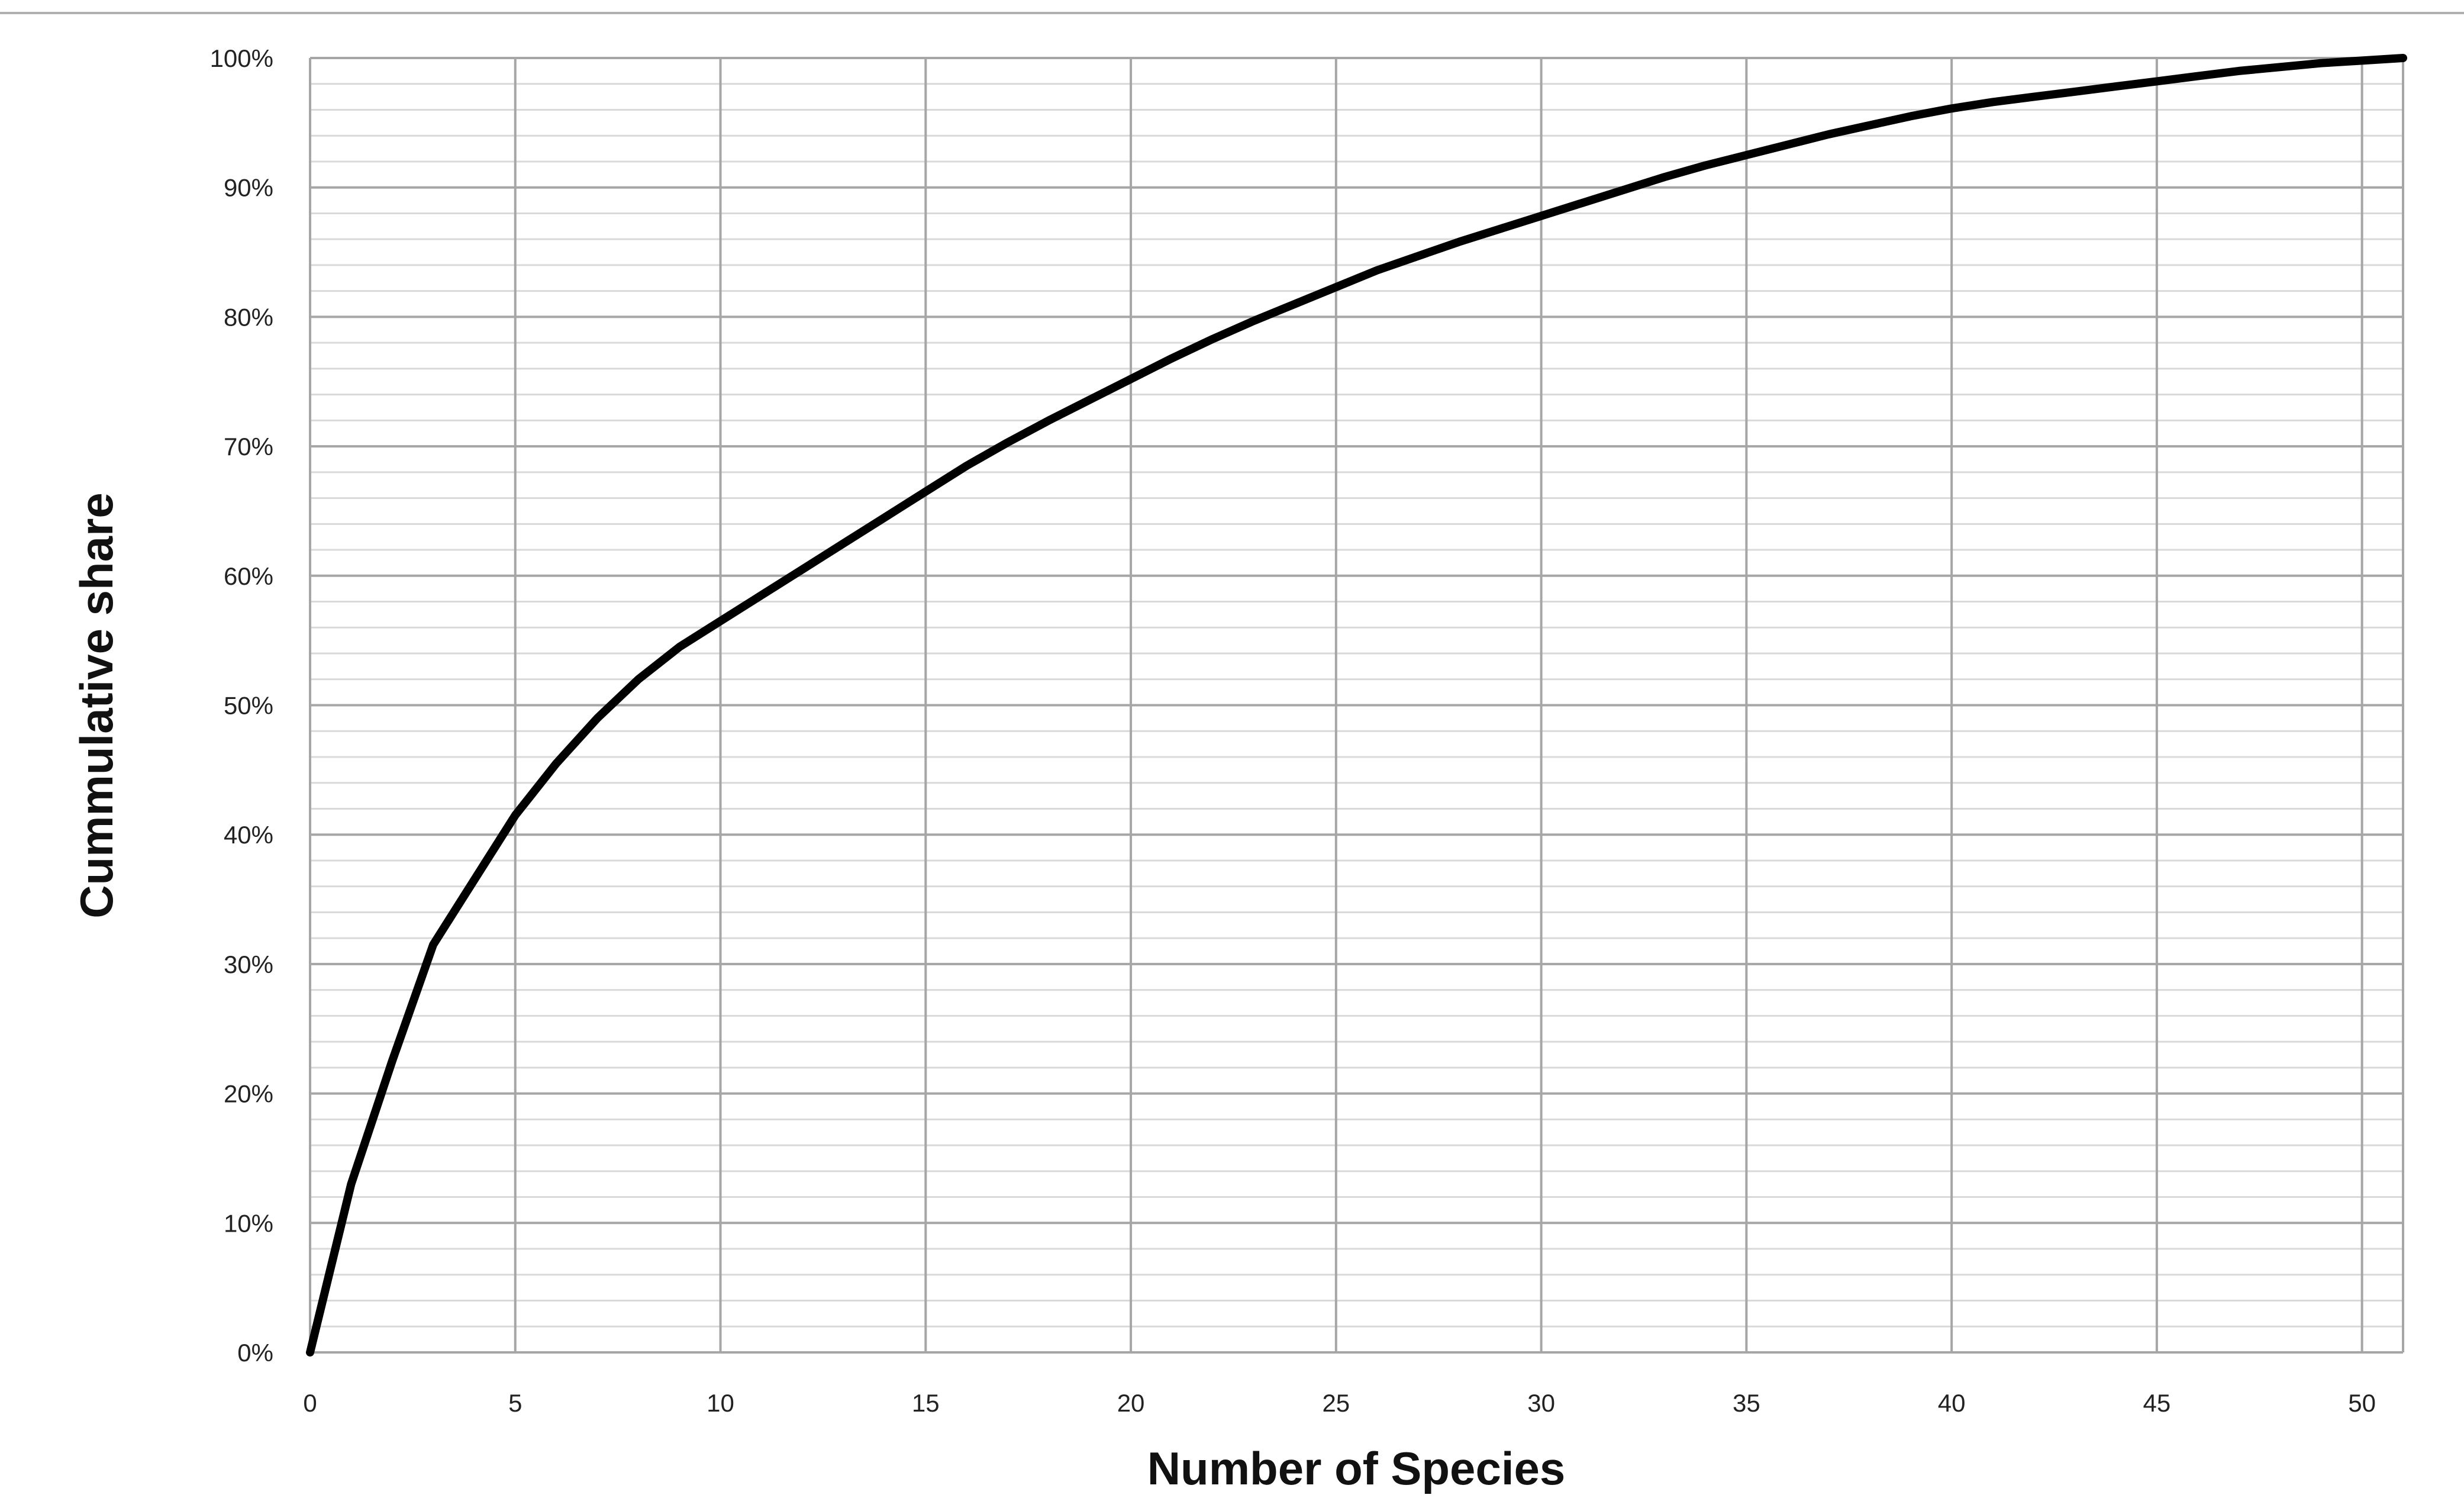  Describe the element at coordinates (248, 964) in the screenshot. I see `y-tick-label: 30%` at that location.